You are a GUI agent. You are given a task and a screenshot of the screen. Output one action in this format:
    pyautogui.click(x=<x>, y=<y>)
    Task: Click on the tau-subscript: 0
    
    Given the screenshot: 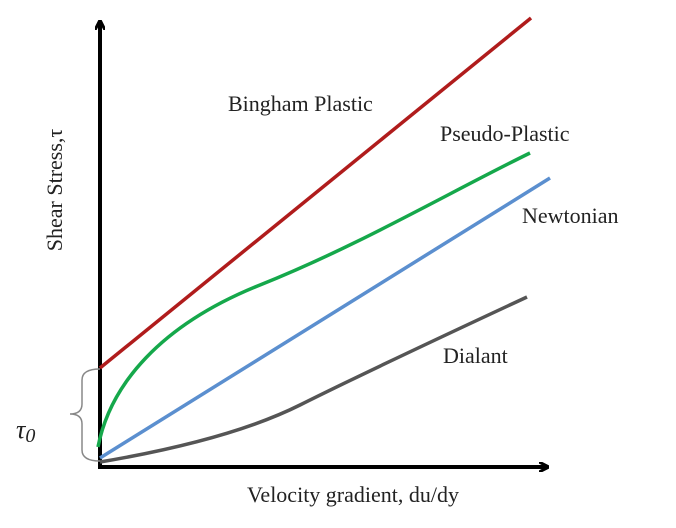 What is the action you would take?
    pyautogui.click(x=30, y=436)
    